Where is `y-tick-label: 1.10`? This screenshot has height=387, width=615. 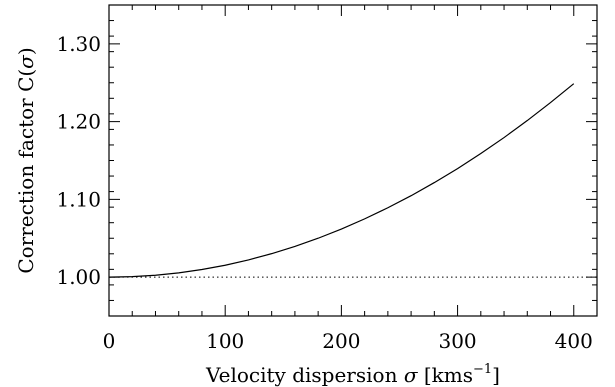
y-tick-label: 1.10 is located at coordinates (78, 199).